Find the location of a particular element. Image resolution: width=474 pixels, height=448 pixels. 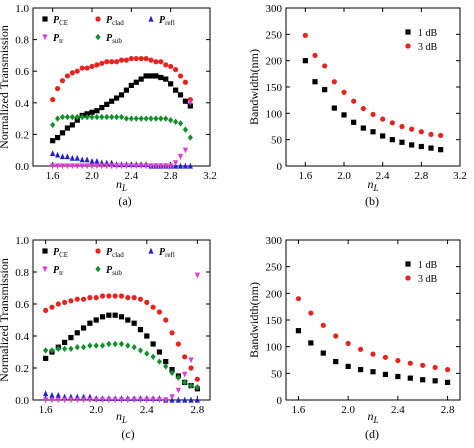

panel-caption: (a) is located at coordinates (124, 201).